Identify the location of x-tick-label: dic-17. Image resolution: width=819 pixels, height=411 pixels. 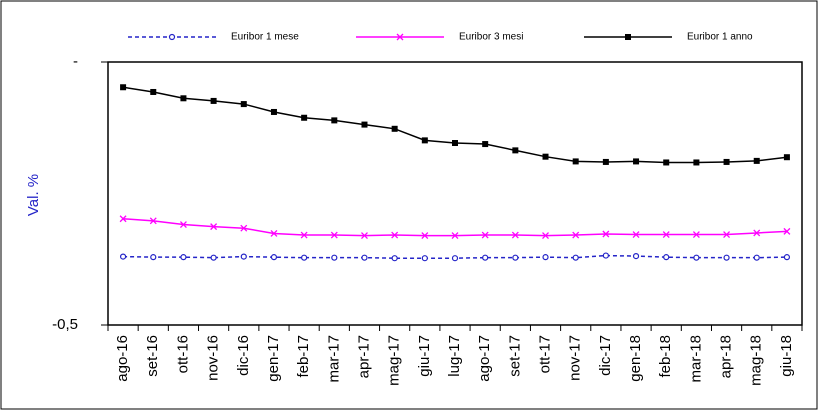
(605, 355).